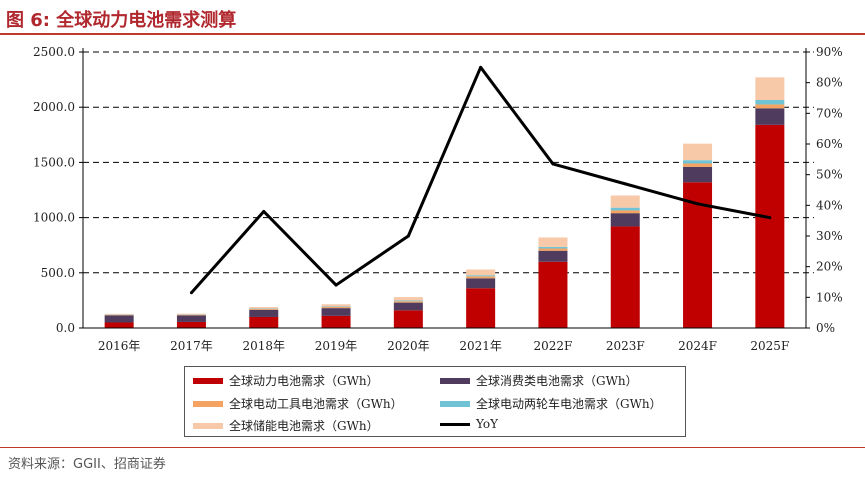 Image resolution: width=865 pixels, height=478 pixels. What do you see at coordinates (408, 346) in the screenshot?
I see `x-tick-label: 2020年` at bounding box center [408, 346].